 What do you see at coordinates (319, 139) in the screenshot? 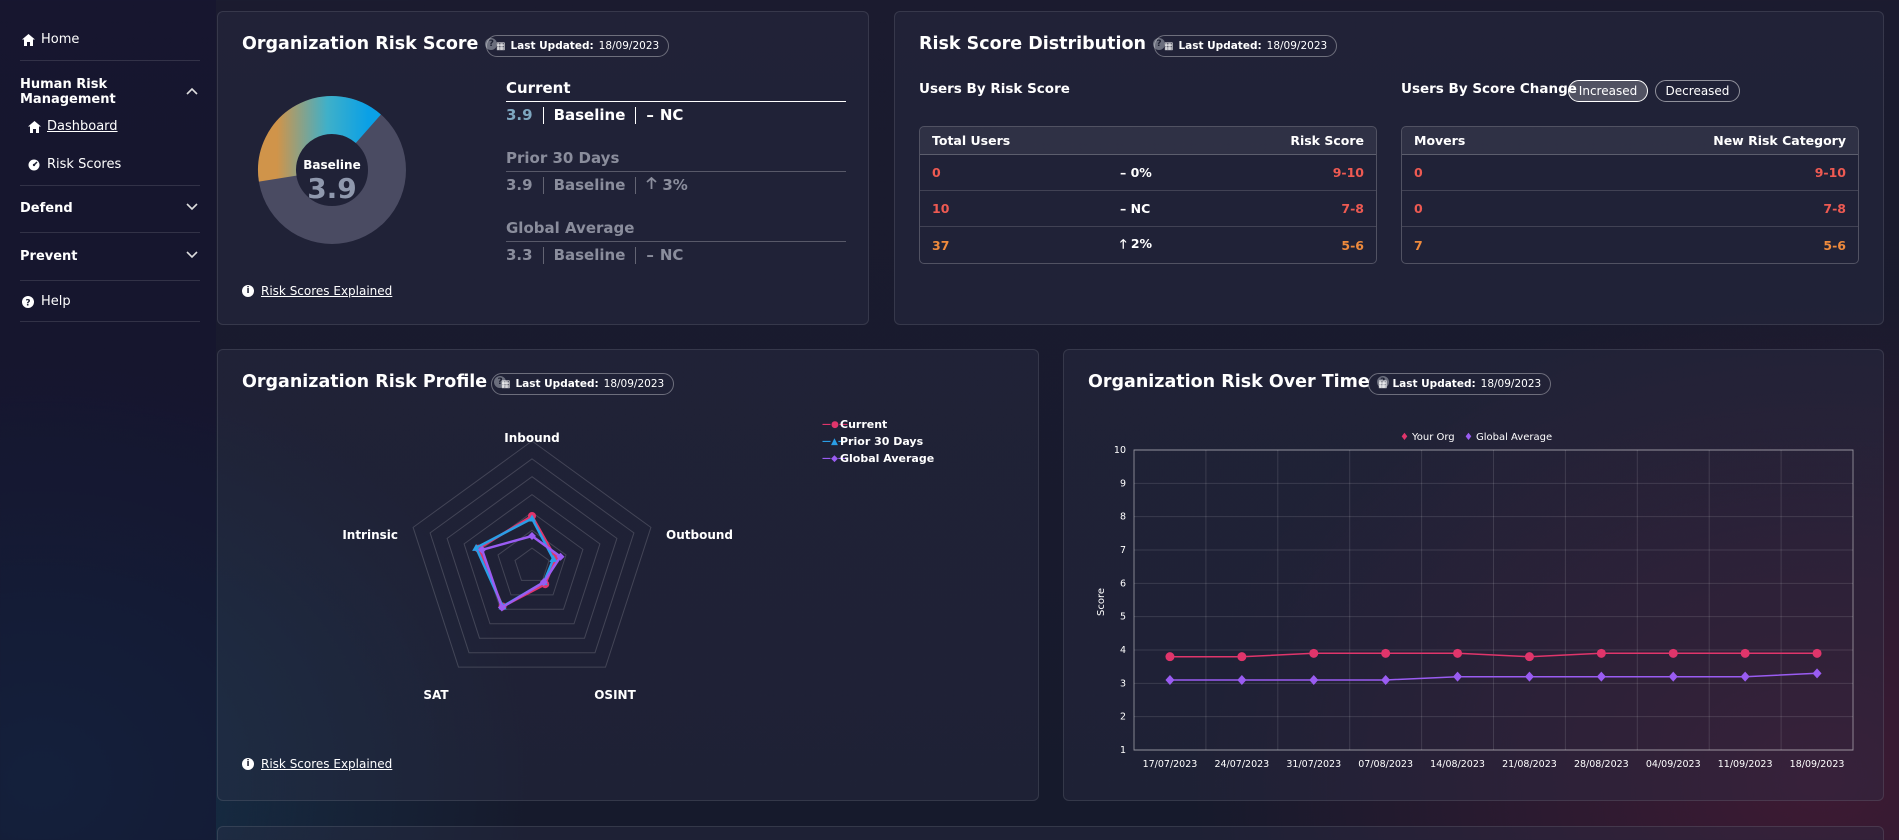
I see `donut-value-arc` at bounding box center [319, 139].